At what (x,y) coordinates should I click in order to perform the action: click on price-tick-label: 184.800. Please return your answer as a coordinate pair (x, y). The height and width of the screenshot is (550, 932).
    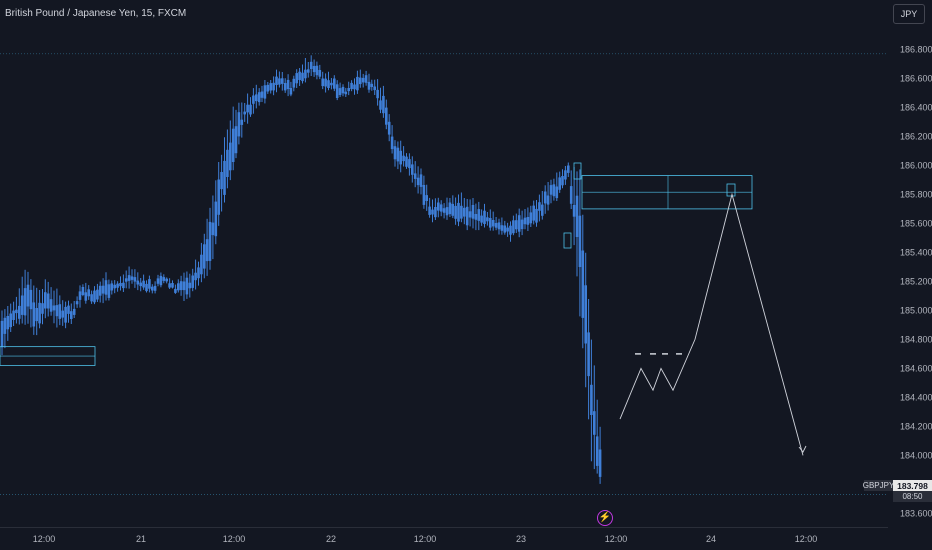
    Looking at the image, I should click on (916, 339).